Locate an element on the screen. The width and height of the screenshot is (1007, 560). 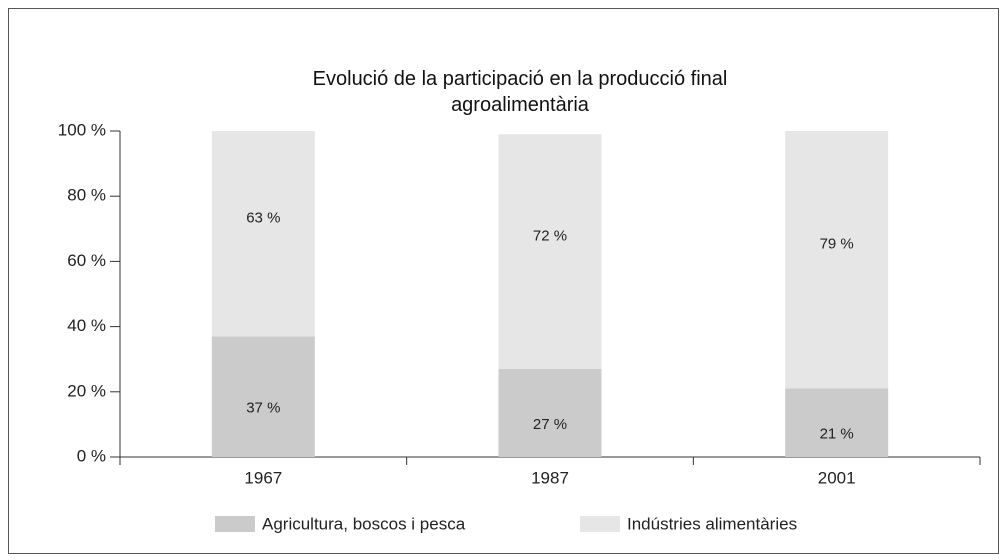
legend-label: Agricultura, boscos i pesca is located at coordinates (364, 523).